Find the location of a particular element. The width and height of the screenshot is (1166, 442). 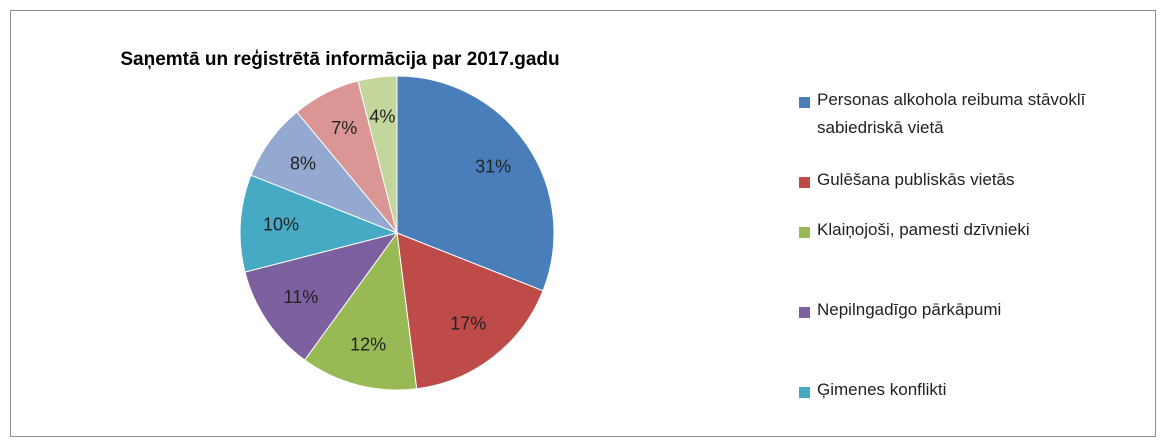

data-label: 12% is located at coordinates (368, 344).